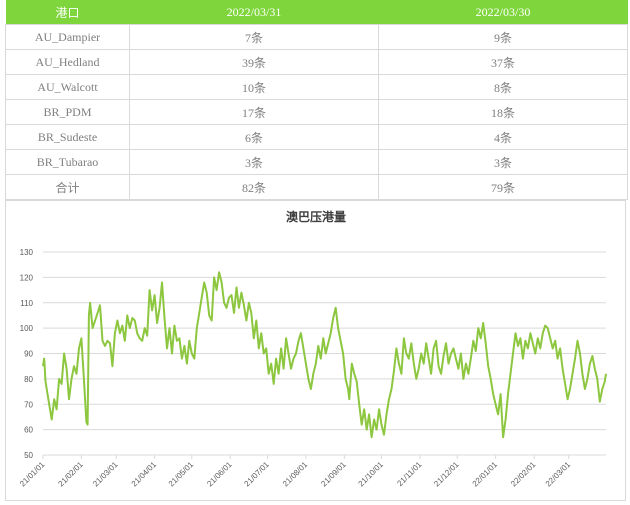 This screenshot has width=630, height=505. I want to click on x-tick-label: 21/03/01, so click(105, 474).